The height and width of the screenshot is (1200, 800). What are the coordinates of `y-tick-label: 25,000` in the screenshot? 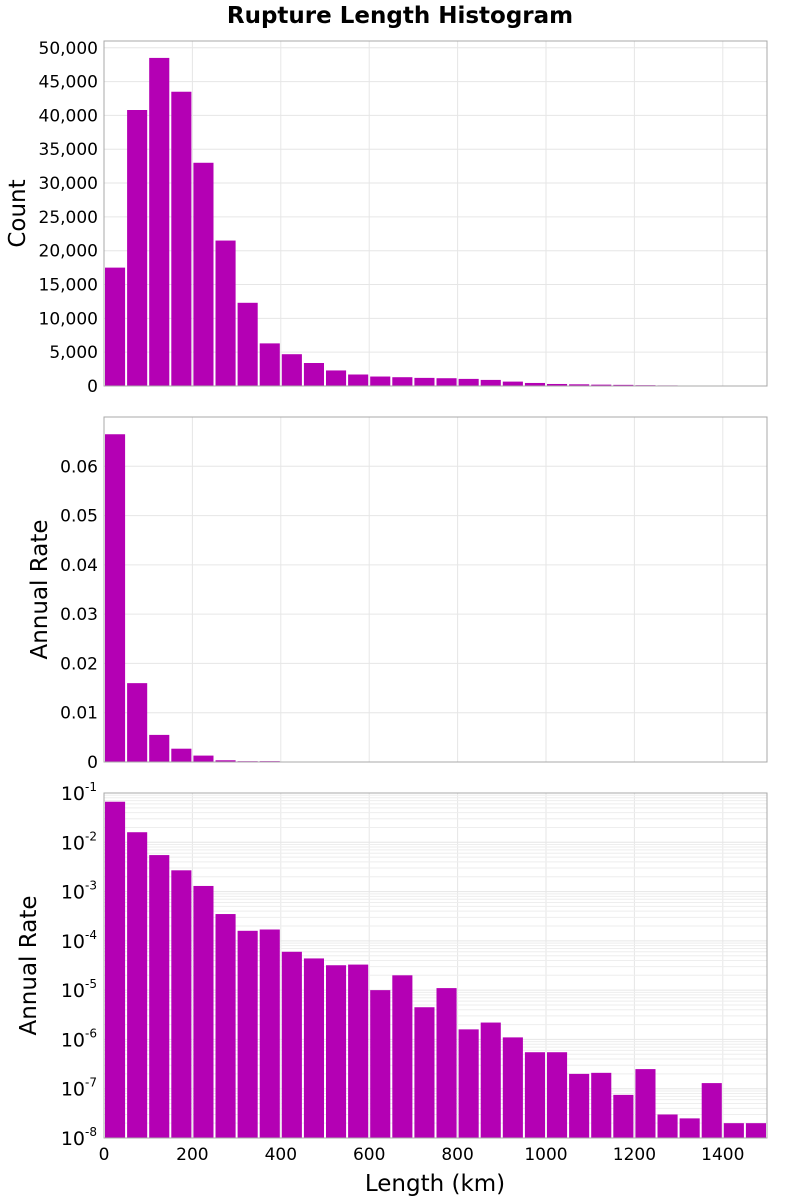 It's located at (68, 218).